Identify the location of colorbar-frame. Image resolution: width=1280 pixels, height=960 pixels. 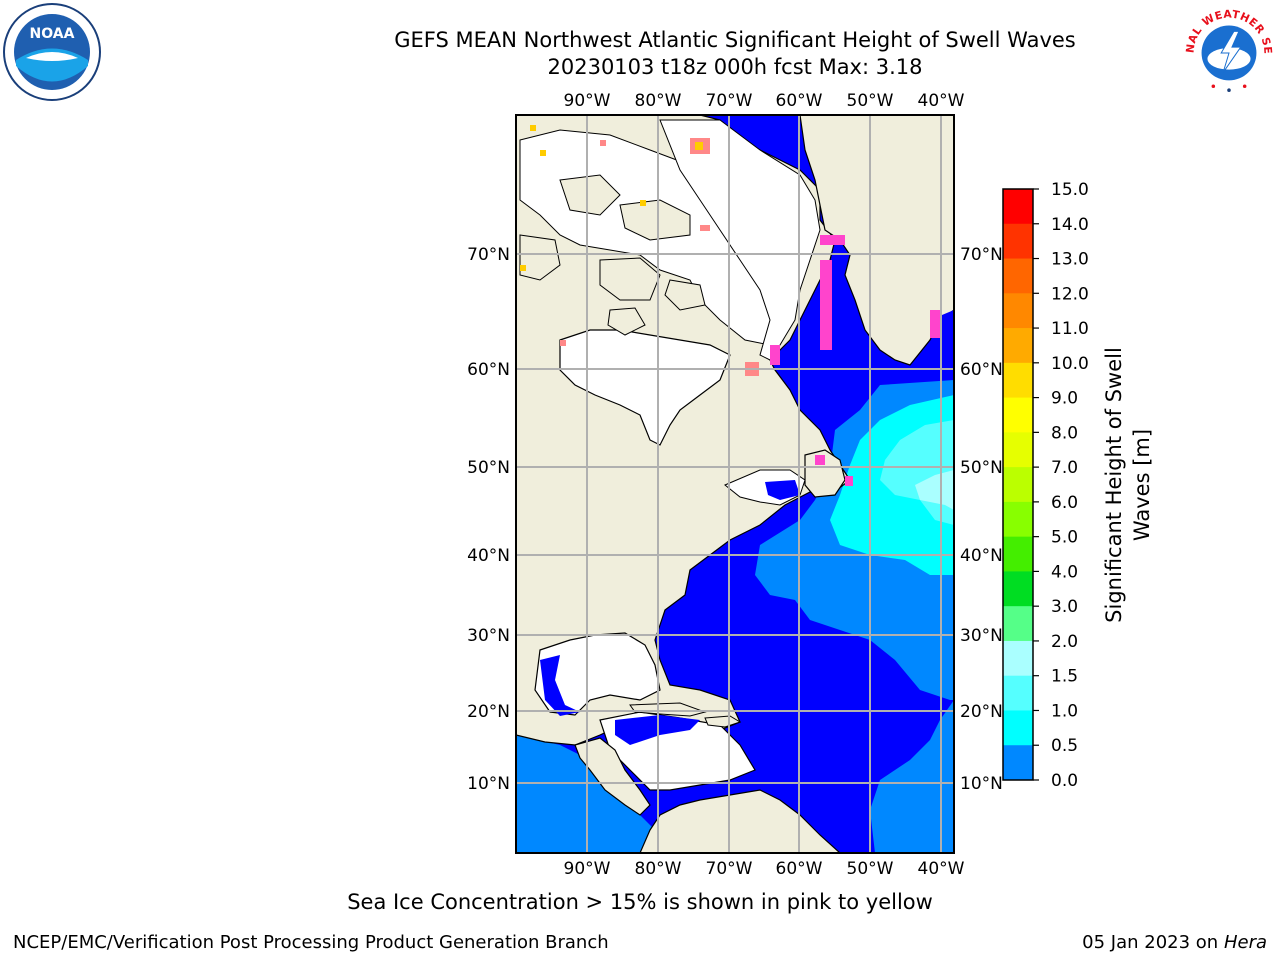
(1018, 484).